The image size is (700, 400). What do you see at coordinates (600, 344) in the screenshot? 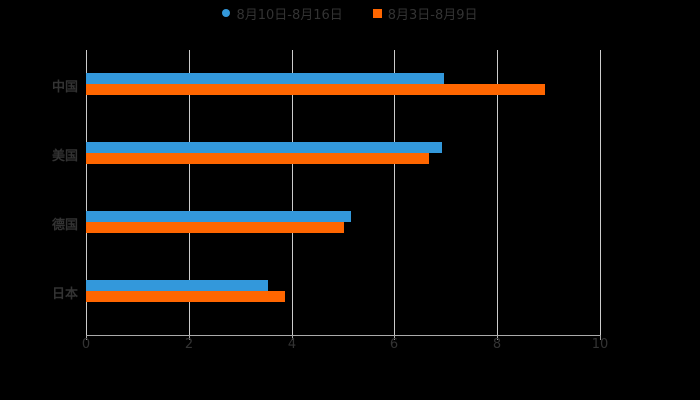
I see `x-axis-label: 10` at bounding box center [600, 344].